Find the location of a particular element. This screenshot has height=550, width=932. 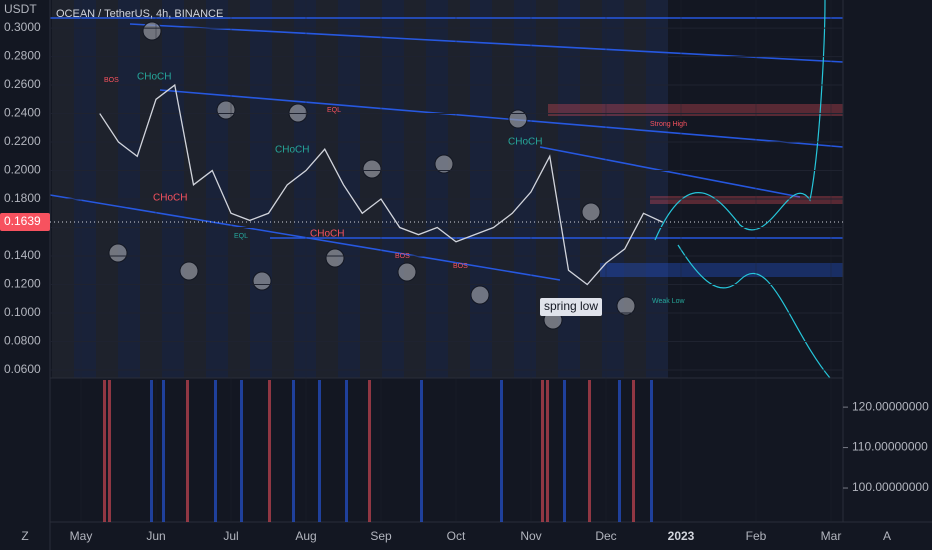

y-tick-label: 0.1800 is located at coordinates (22, 198).